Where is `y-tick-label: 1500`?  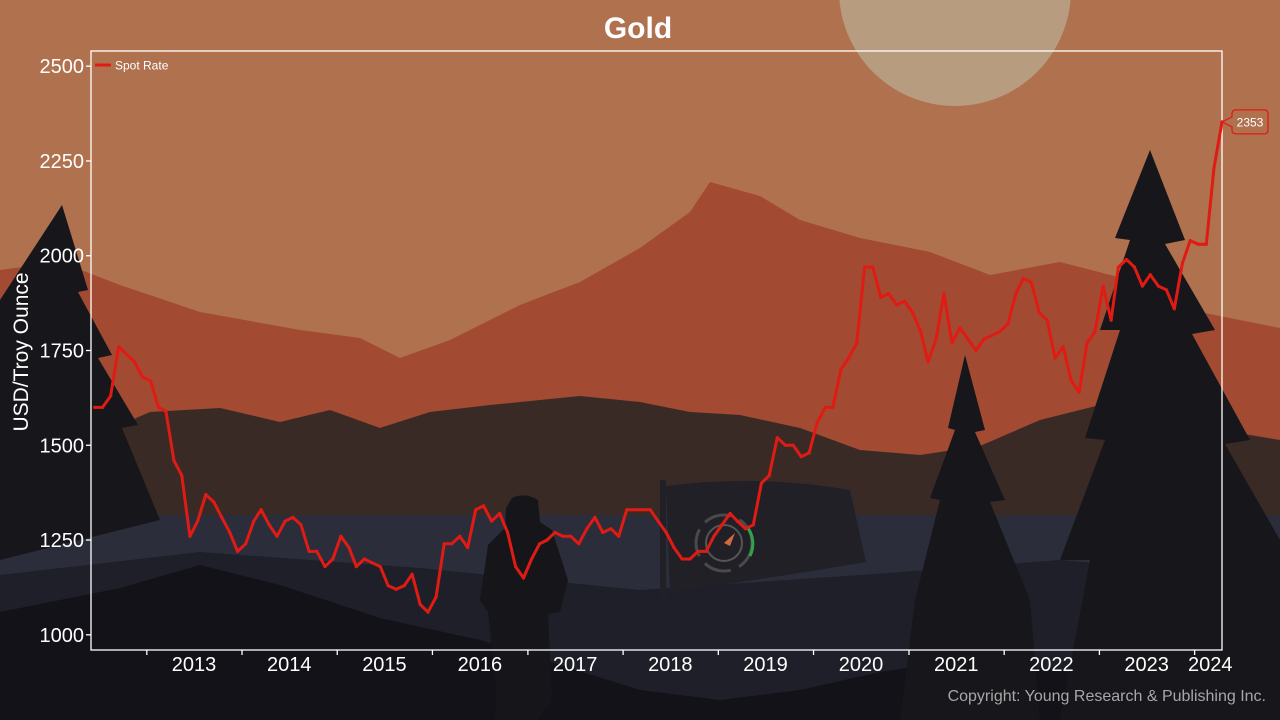 y-tick-label: 1500 is located at coordinates (62, 446).